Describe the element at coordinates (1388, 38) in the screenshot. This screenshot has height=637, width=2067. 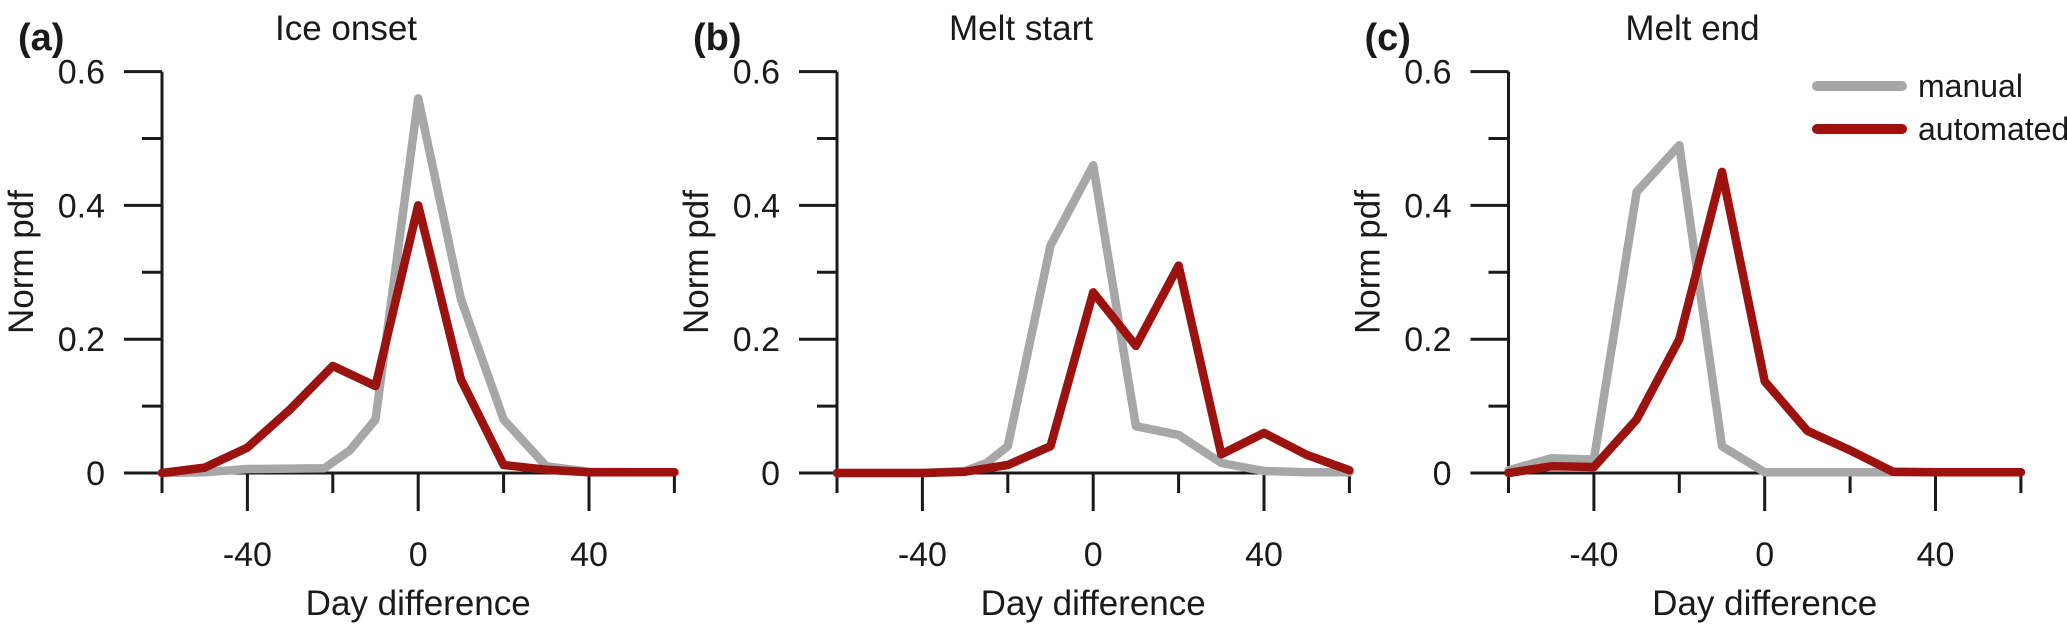
I see `panel-letter: (c)` at that location.